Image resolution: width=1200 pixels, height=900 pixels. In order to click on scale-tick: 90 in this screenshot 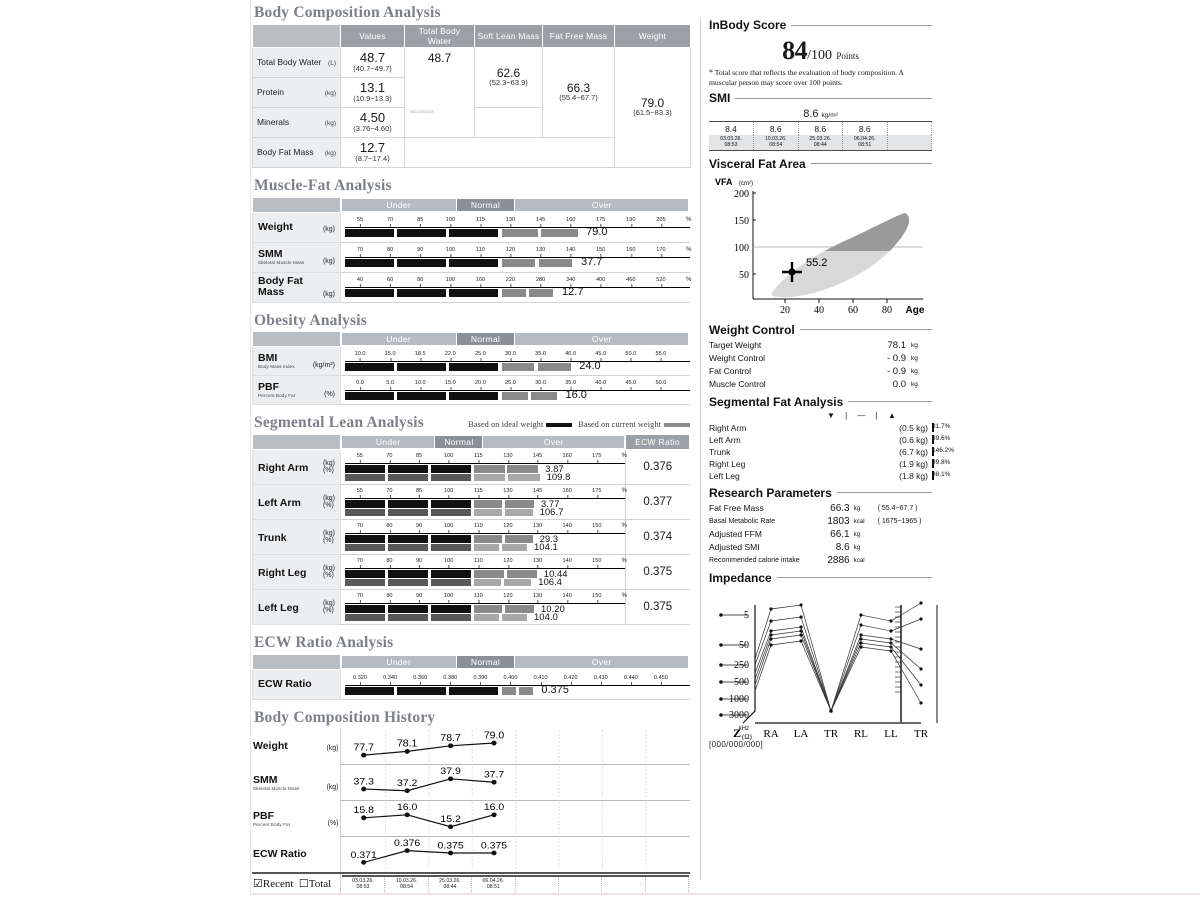, I will do `click(419, 563)`.